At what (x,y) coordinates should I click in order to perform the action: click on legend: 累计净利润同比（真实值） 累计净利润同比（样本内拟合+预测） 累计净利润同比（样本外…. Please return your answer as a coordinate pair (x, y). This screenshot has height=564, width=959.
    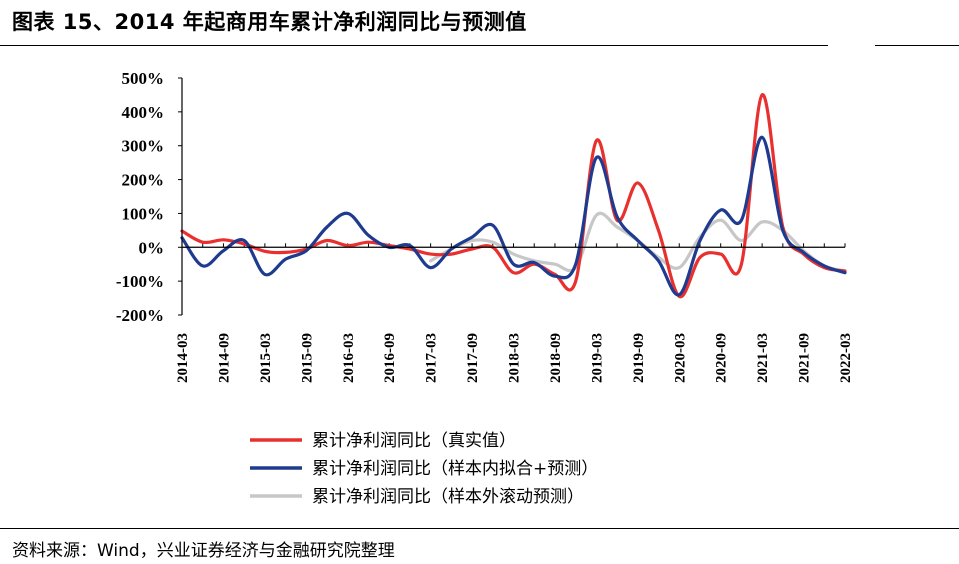
    Looking at the image, I should click on (424, 469).